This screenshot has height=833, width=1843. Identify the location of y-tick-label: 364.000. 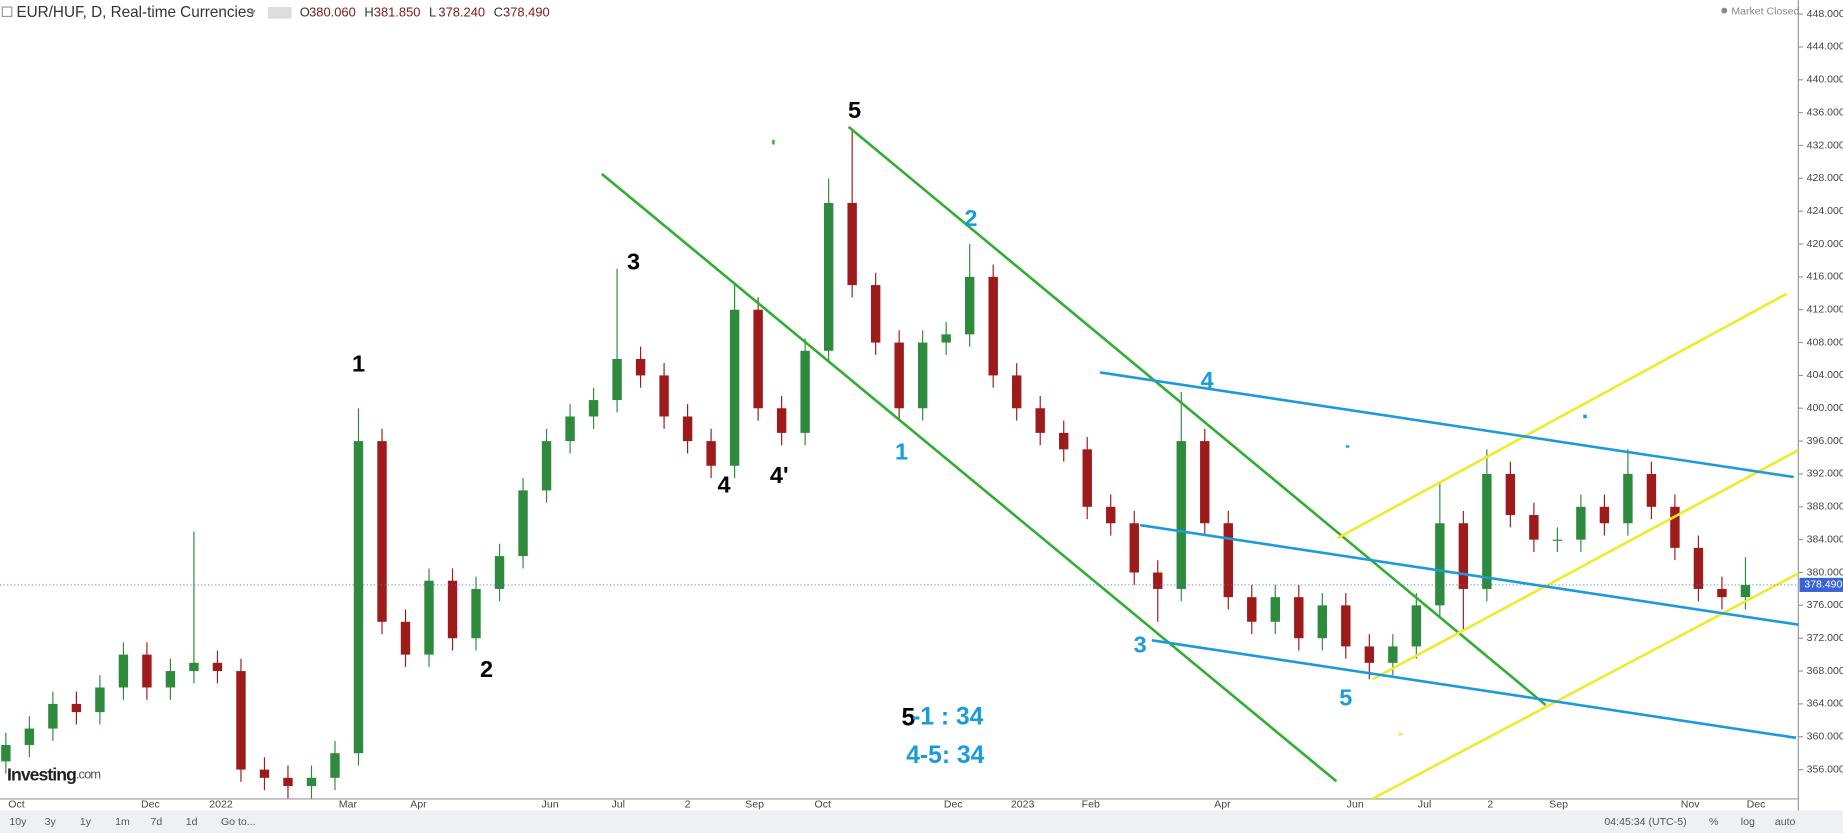
(1825, 704).